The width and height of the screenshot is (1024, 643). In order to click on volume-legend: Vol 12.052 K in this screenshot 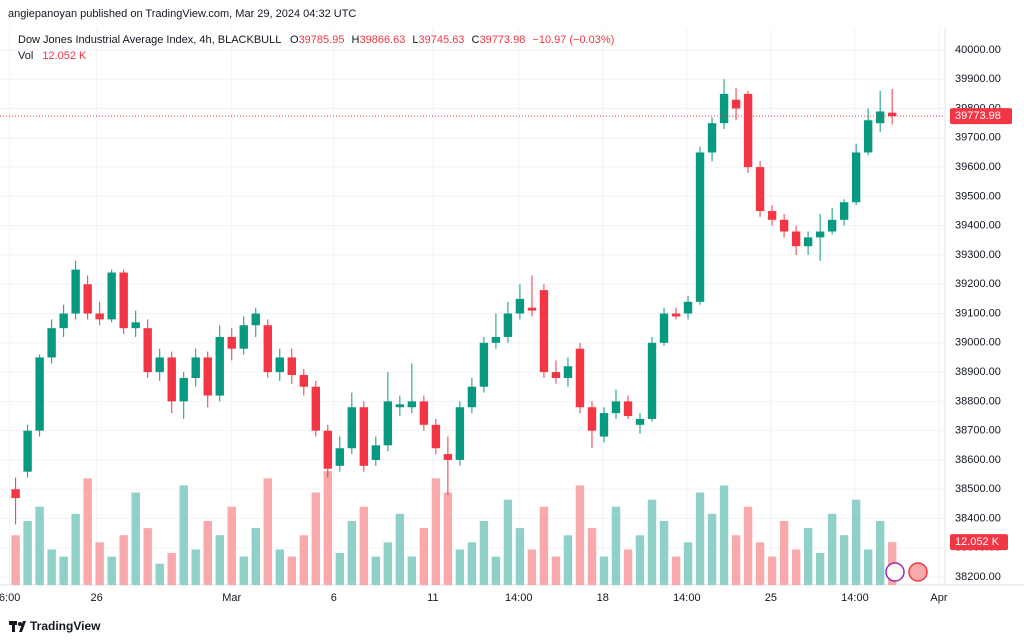, I will do `click(52, 56)`.